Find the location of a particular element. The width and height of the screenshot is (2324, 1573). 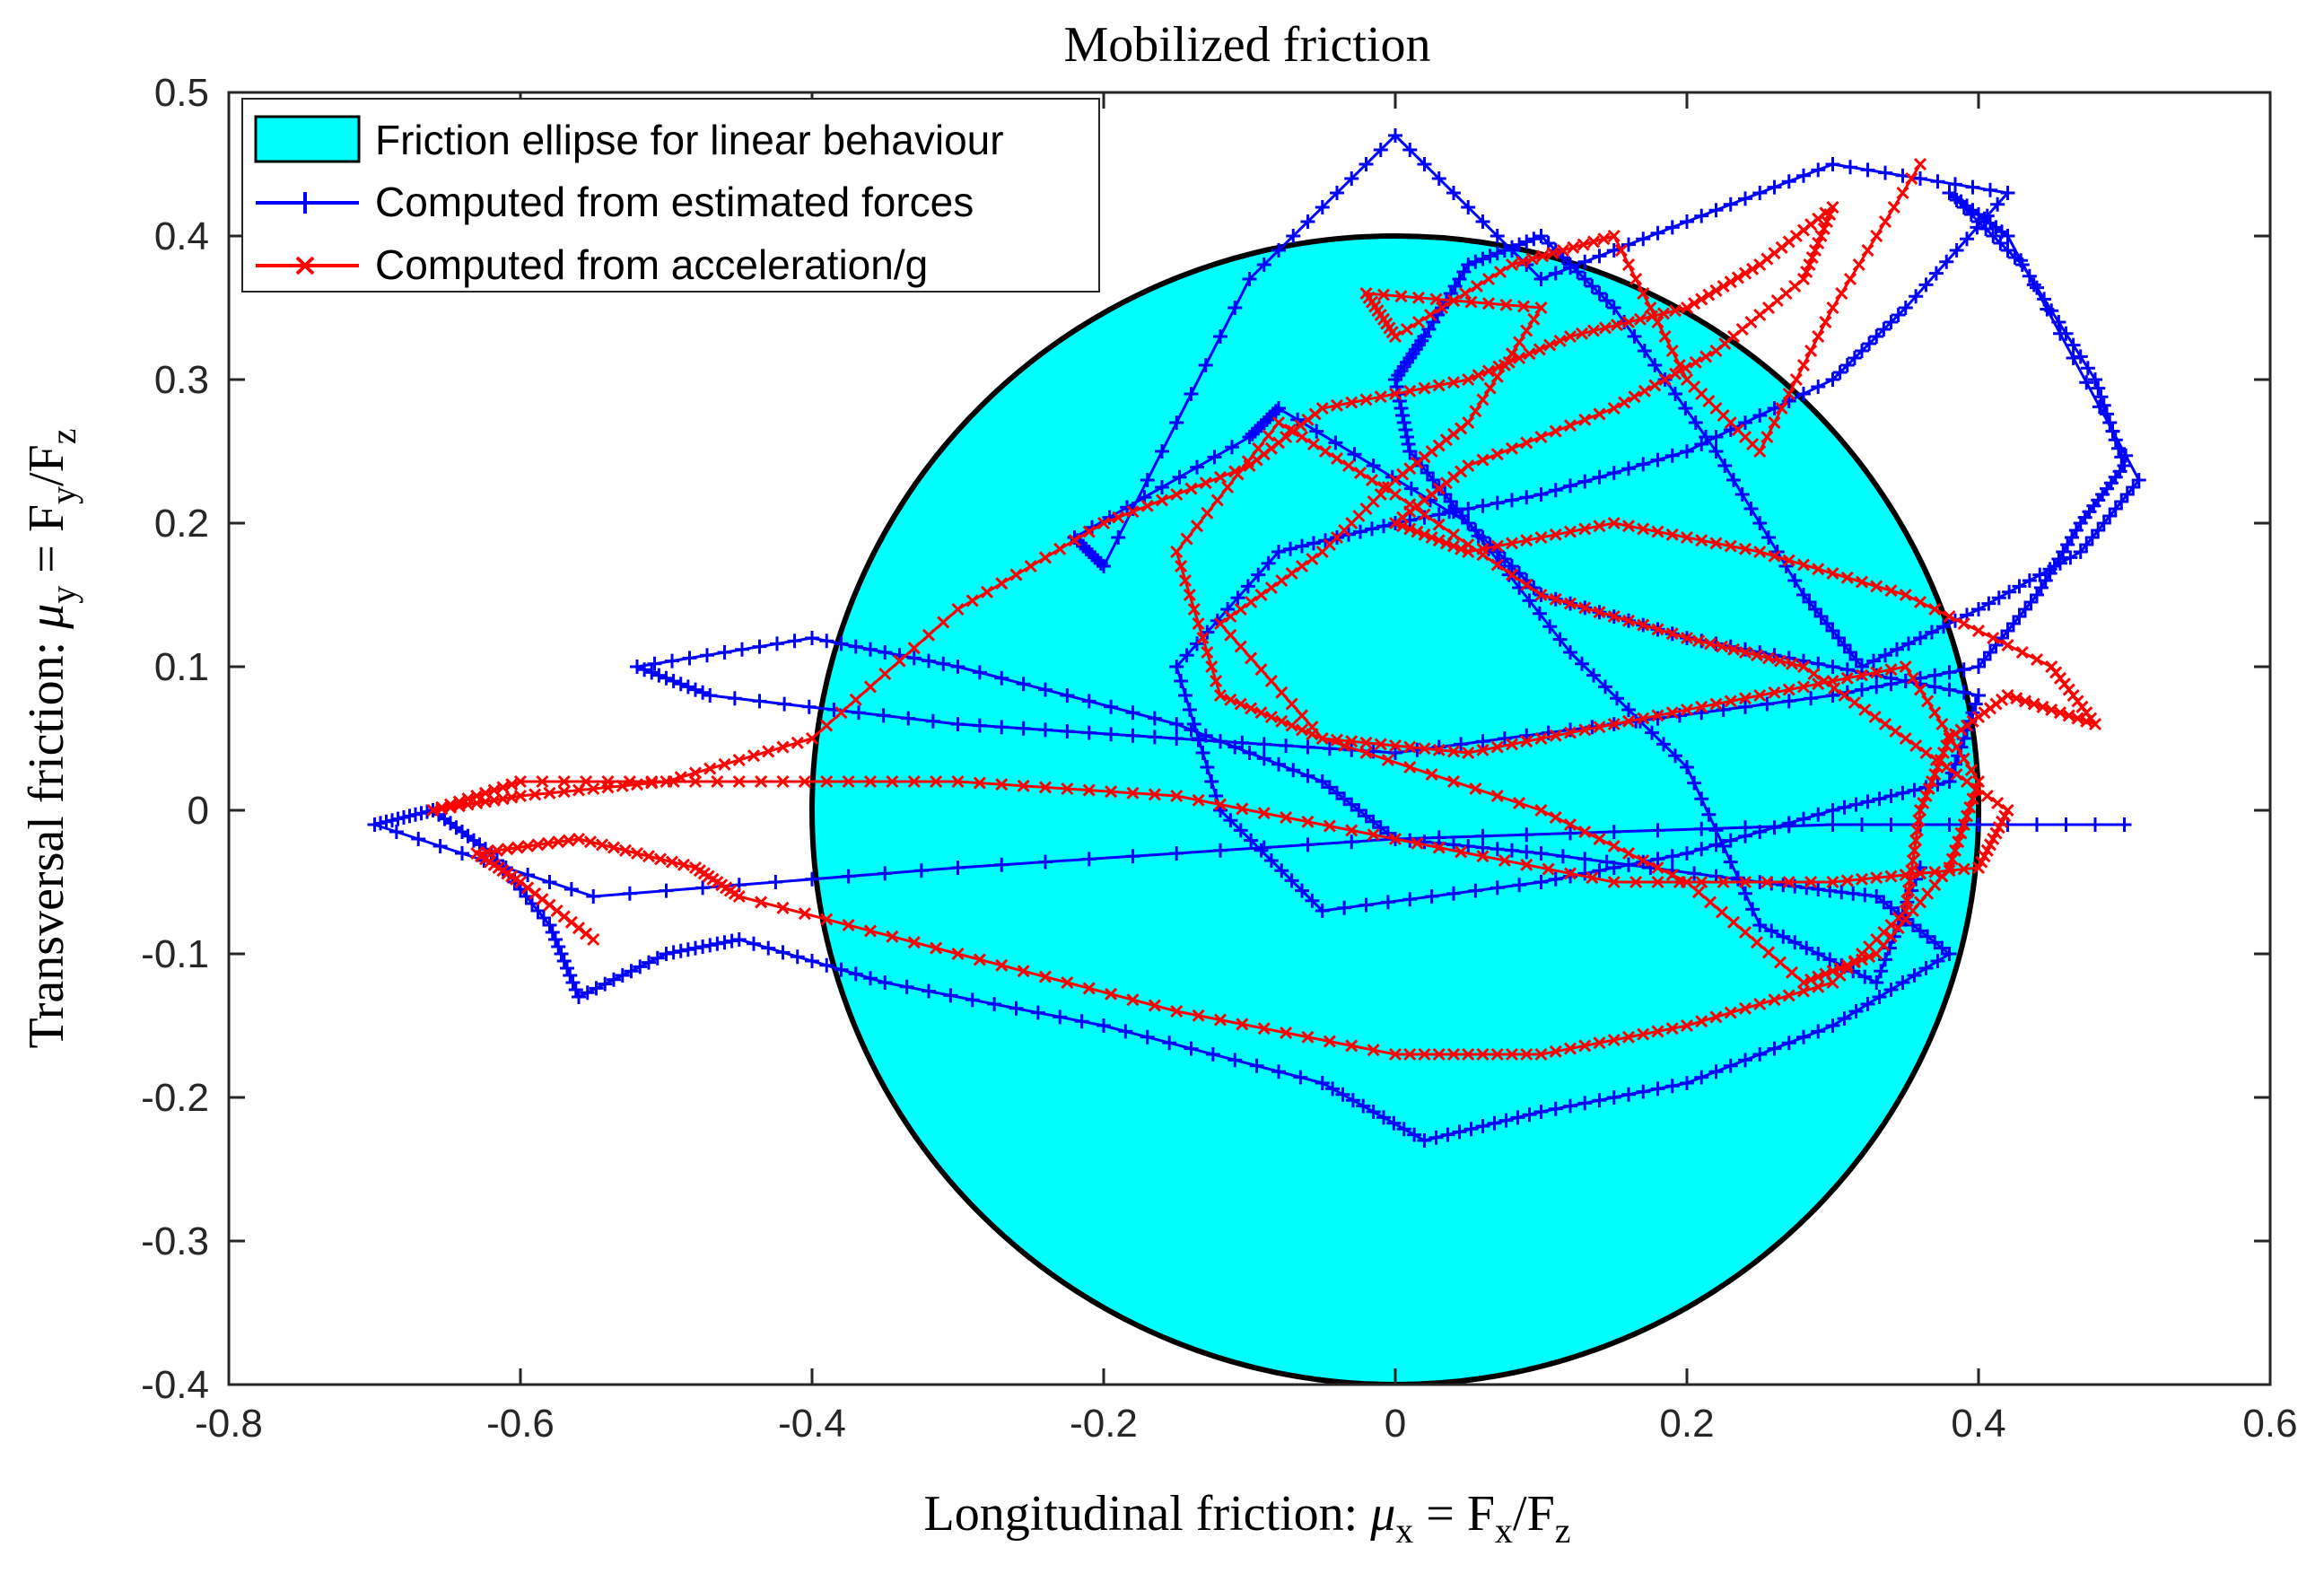

chart-title: Mobilized friction is located at coordinates (1247, 45).